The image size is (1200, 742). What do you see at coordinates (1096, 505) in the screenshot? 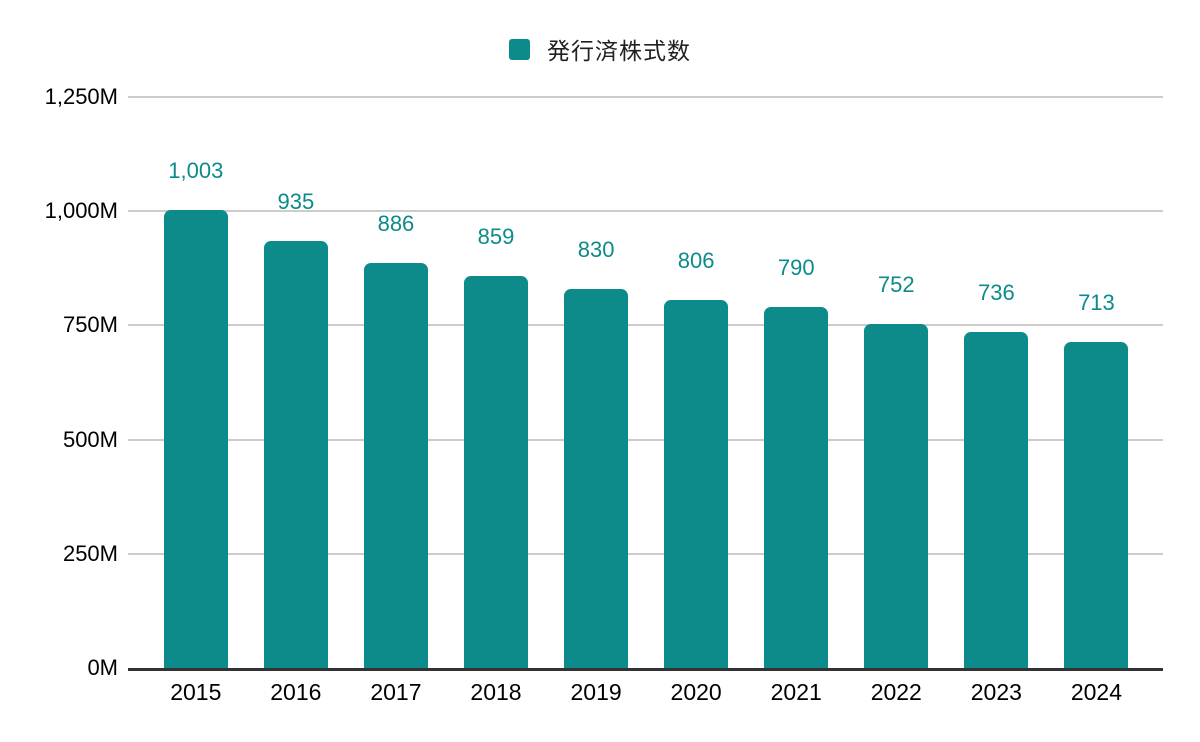
I see `bar-2024` at bounding box center [1096, 505].